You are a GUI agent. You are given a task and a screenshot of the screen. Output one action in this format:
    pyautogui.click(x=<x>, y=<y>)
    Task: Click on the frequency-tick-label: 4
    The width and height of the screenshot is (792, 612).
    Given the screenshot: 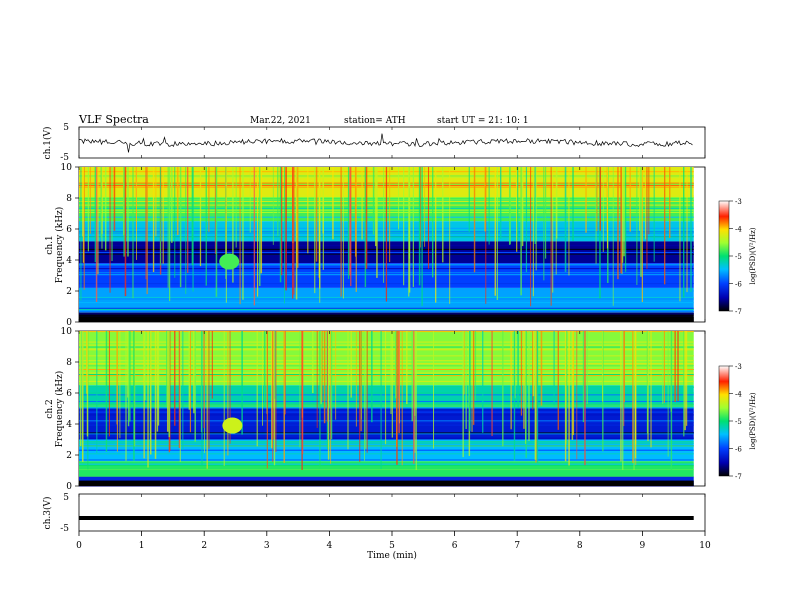 What is the action you would take?
    pyautogui.click(x=69, y=425)
    